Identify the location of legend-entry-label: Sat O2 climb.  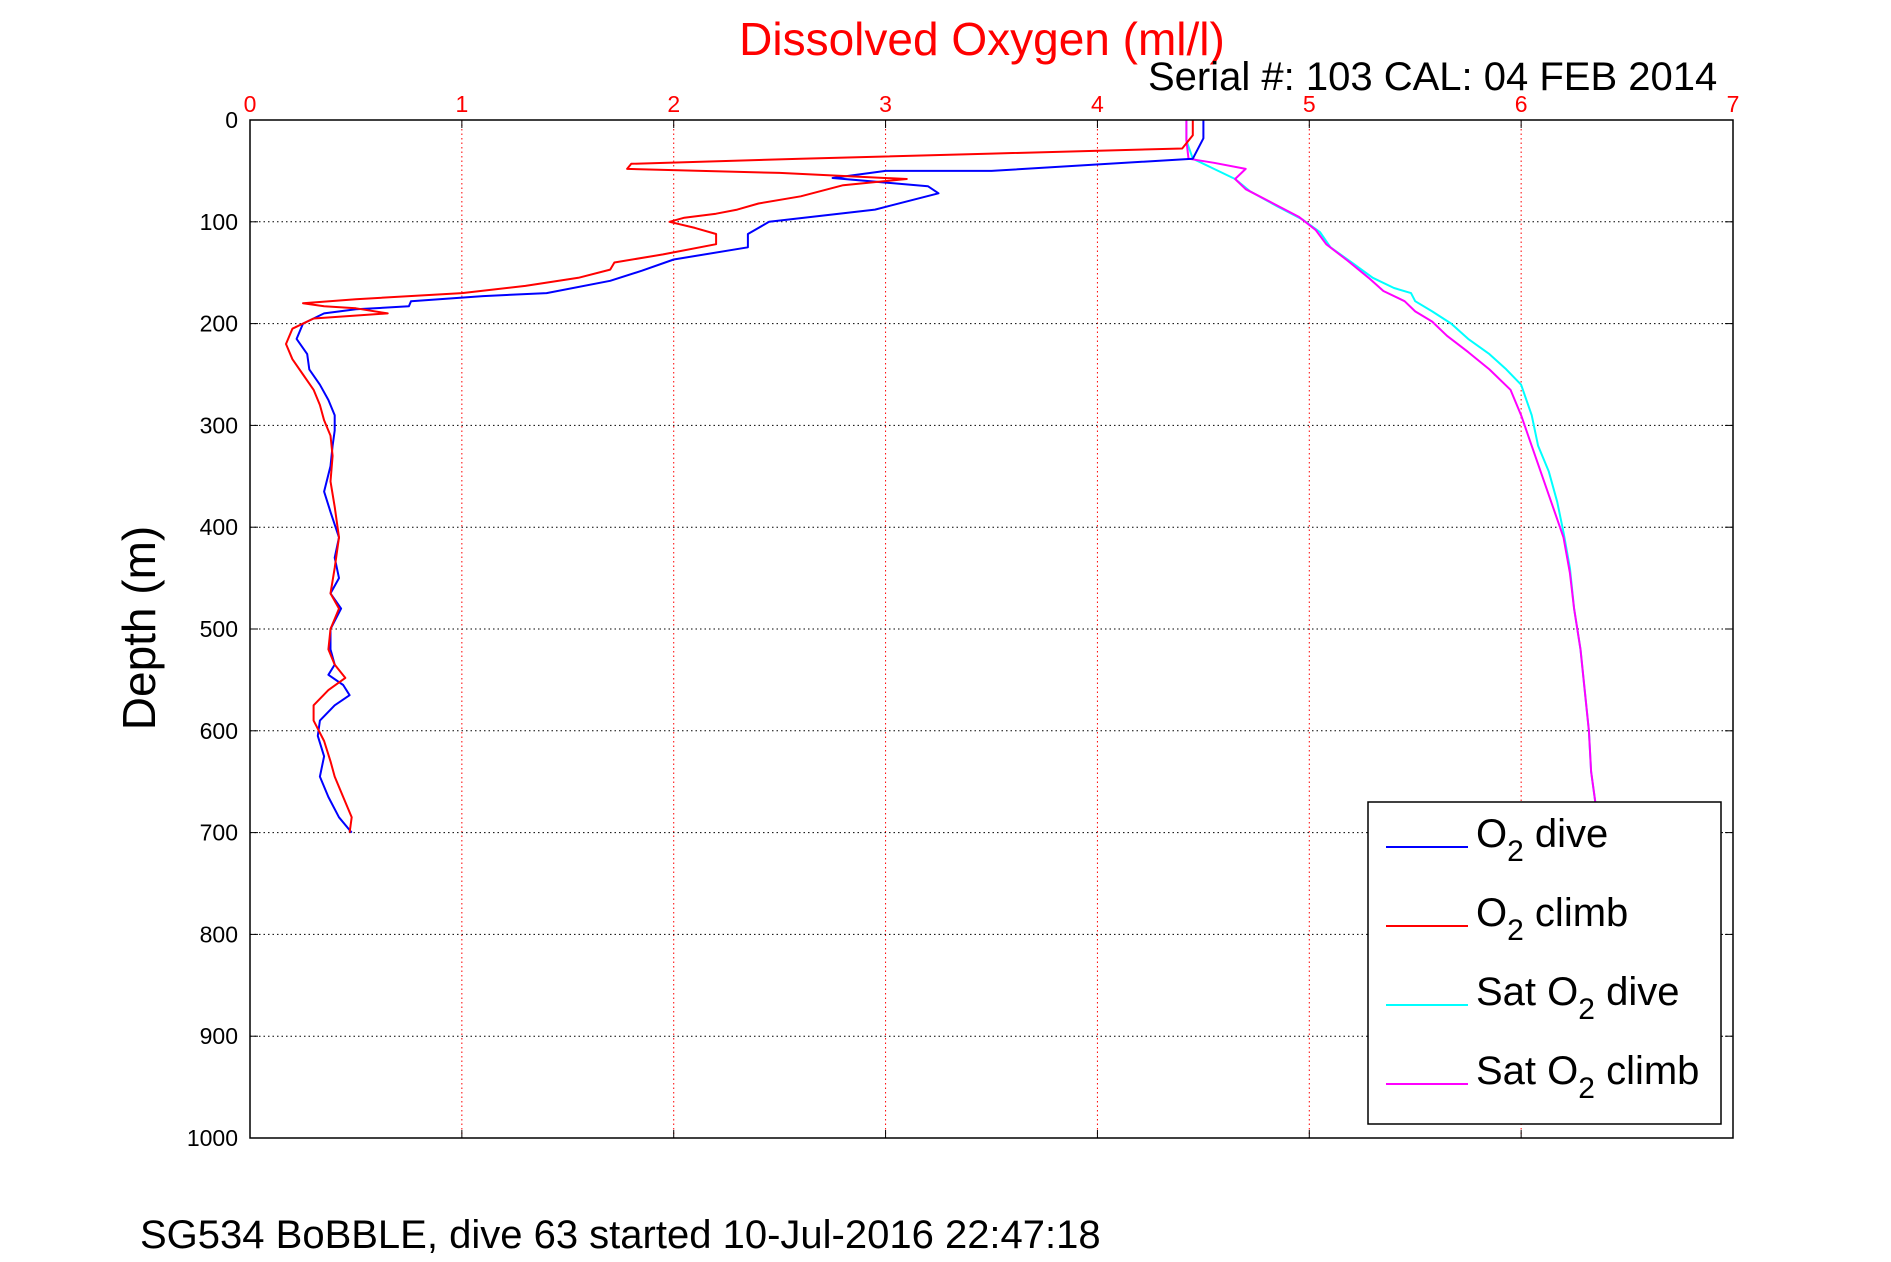
(1587, 1077).